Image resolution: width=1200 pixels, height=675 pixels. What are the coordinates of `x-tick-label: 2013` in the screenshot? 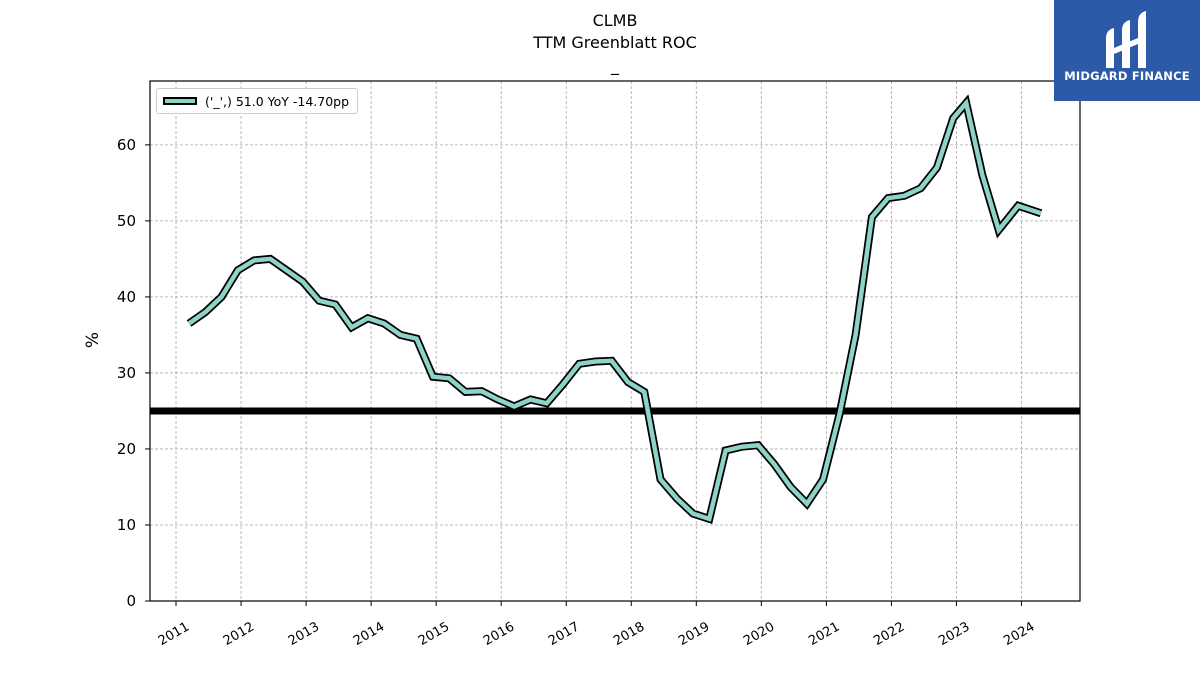 It's located at (304, 634).